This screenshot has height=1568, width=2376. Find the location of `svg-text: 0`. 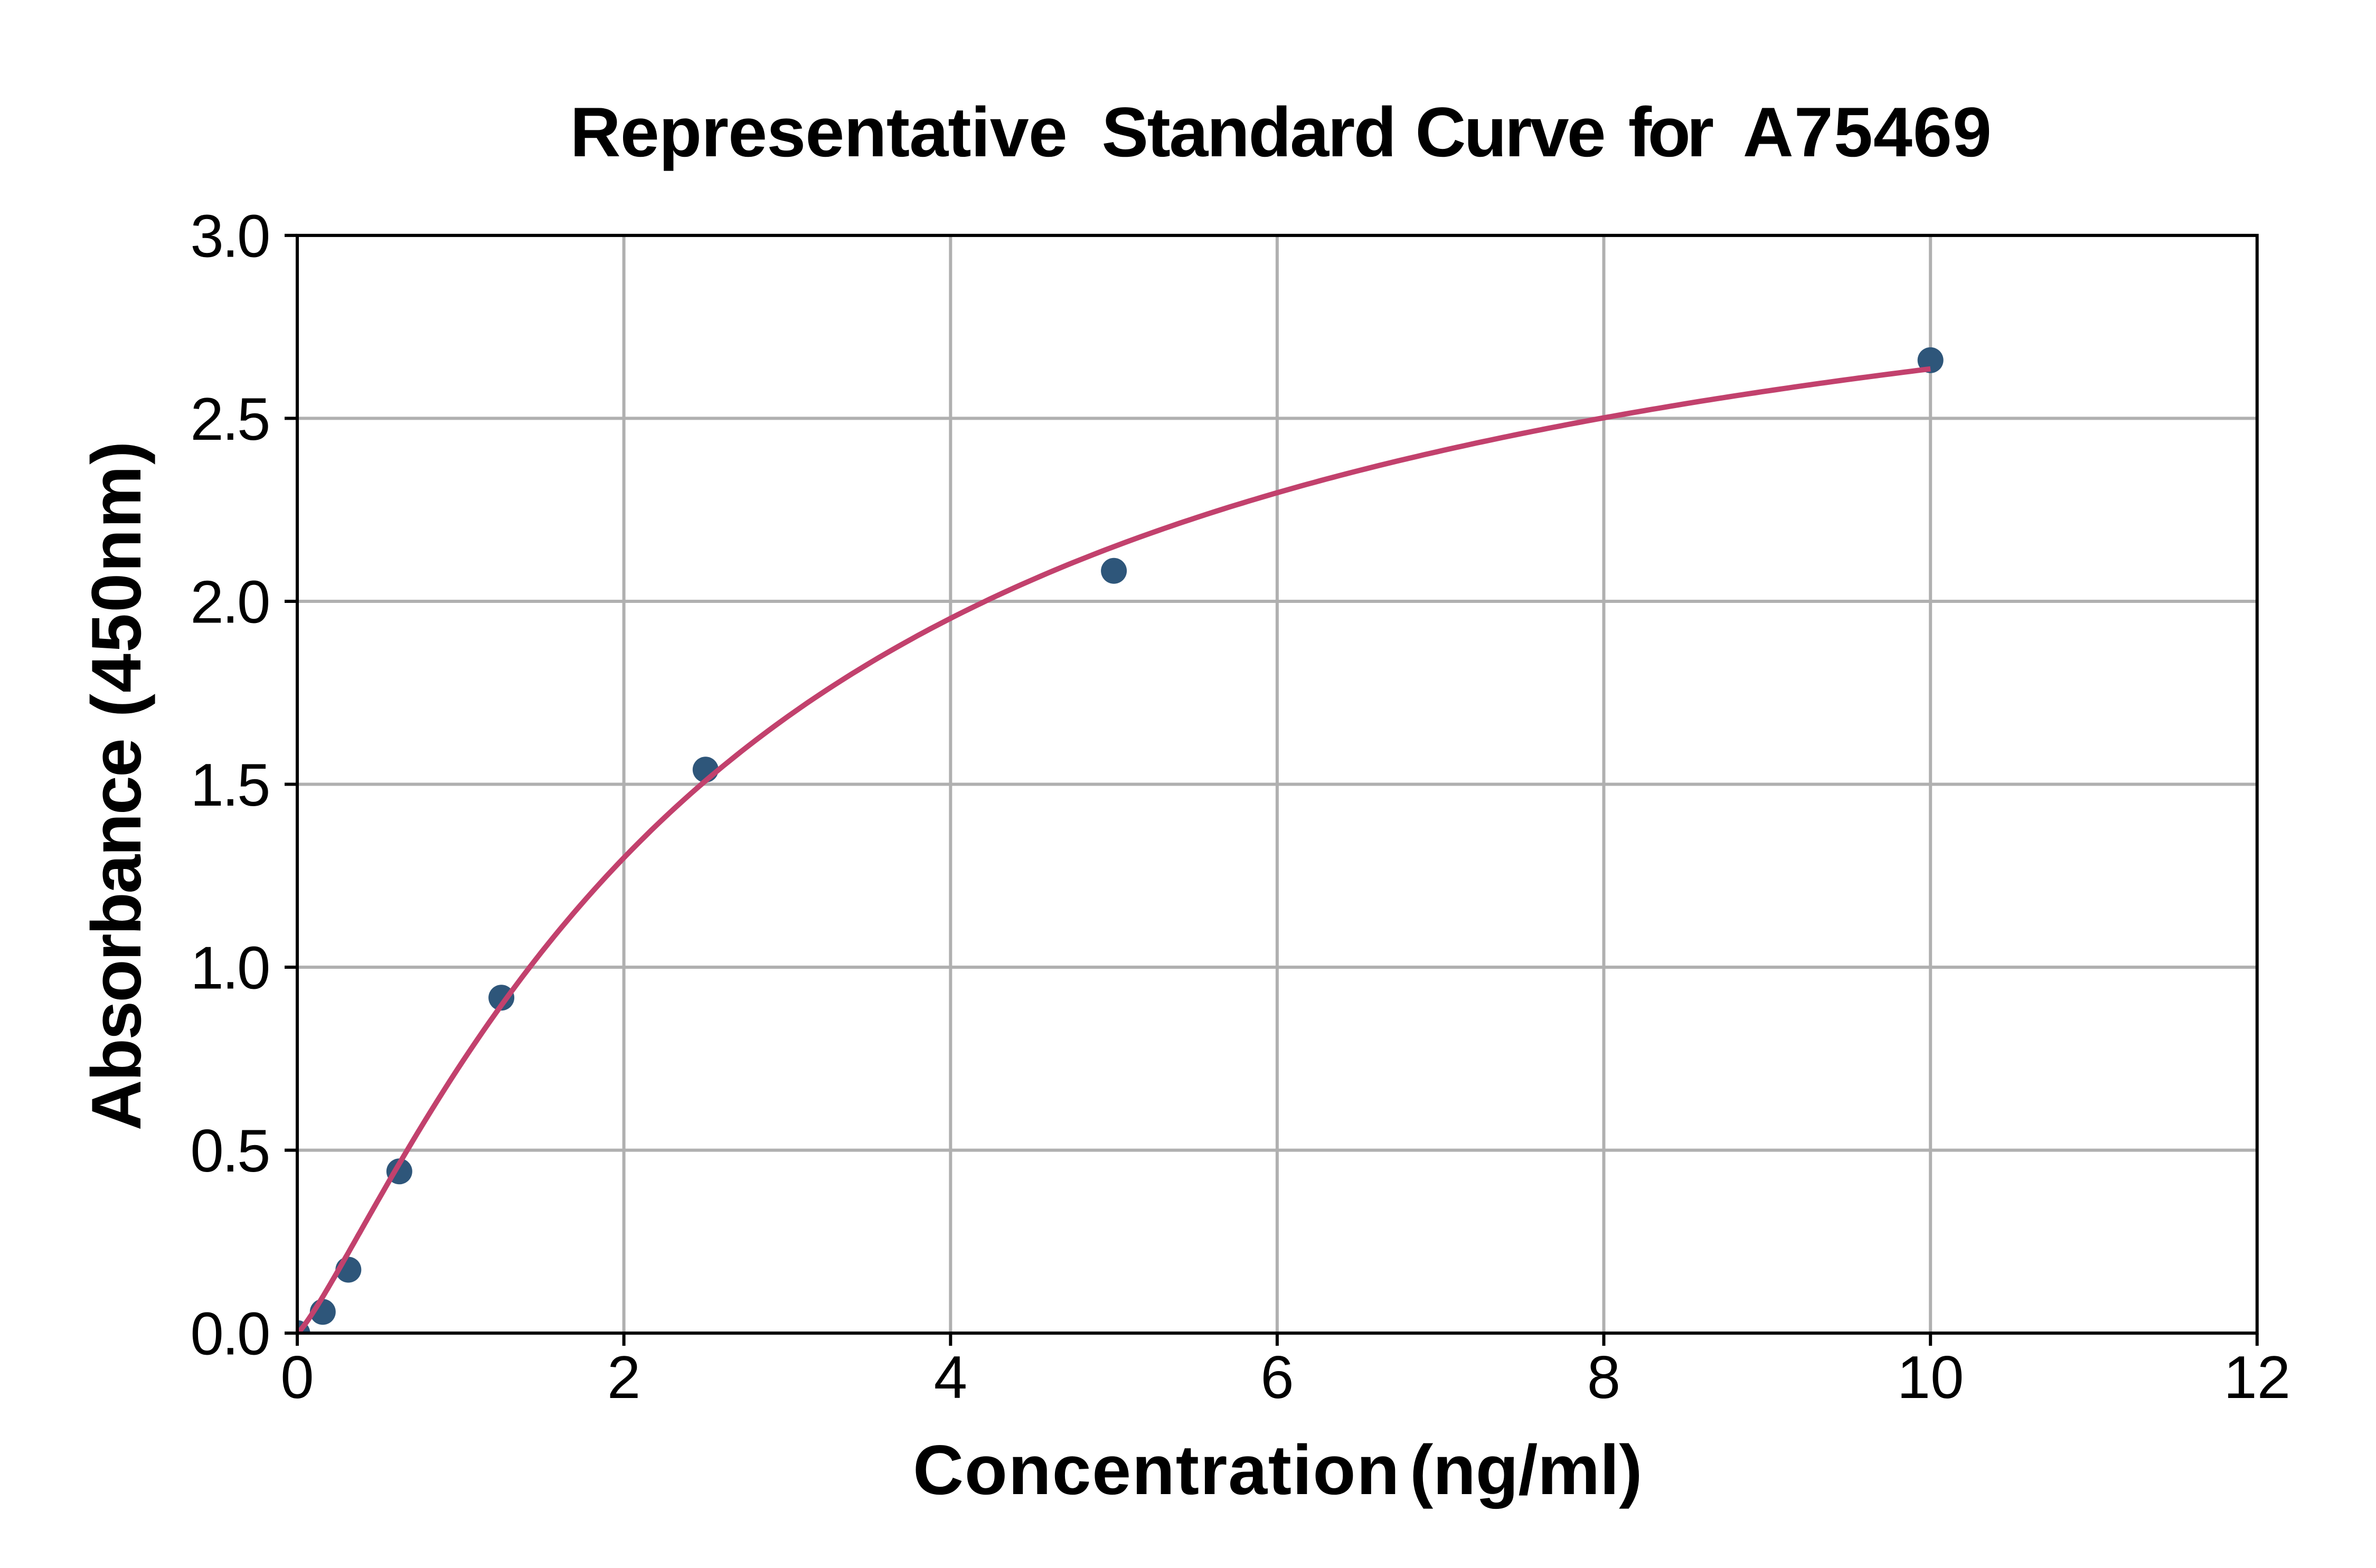

svg-text: 0 is located at coordinates (297, 1377).